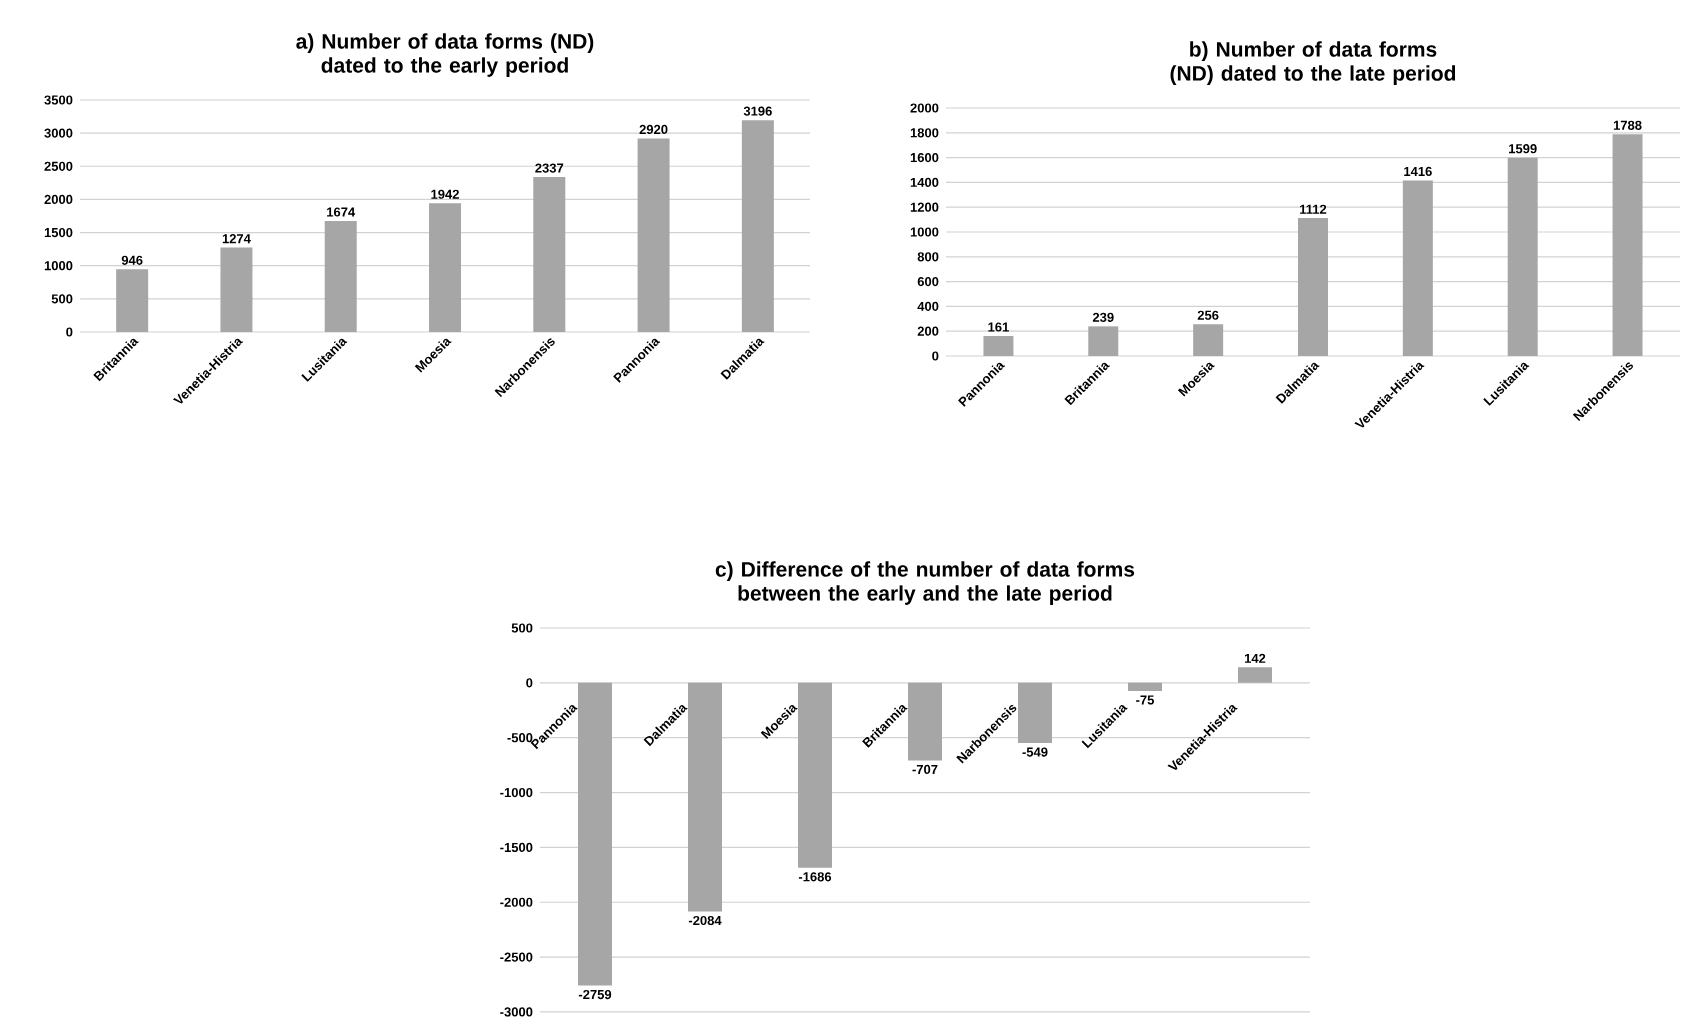 Image resolution: width=1692 pixels, height=1028 pixels. What do you see at coordinates (925, 583) in the screenshot?
I see `chart-title: c) Difference of the number of data forms between the early and the late period` at bounding box center [925, 583].